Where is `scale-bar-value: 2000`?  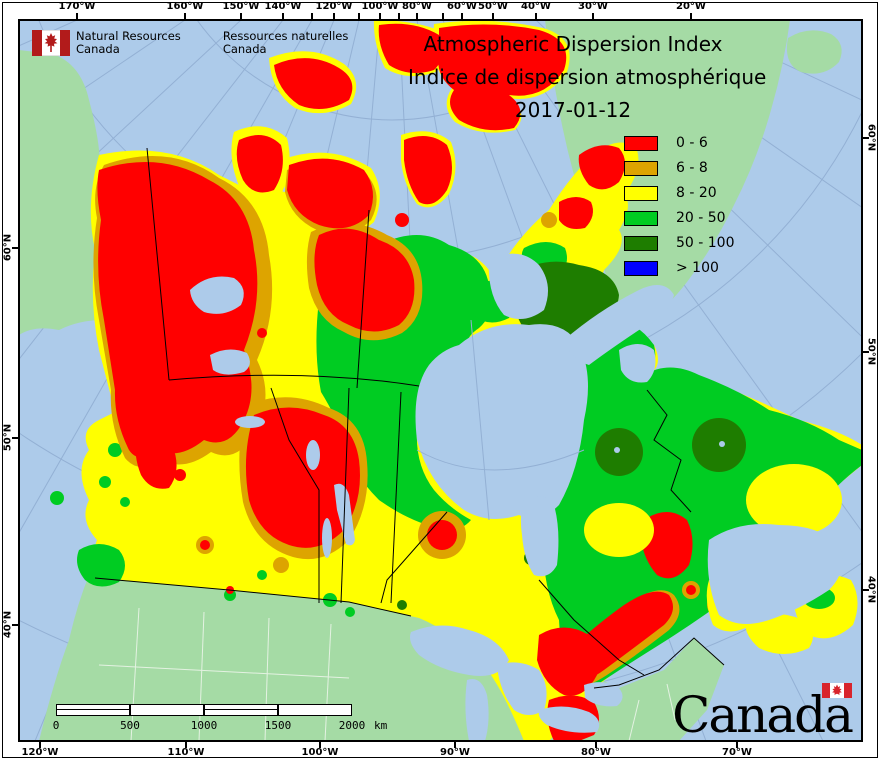 scale-bar-value: 2000 is located at coordinates (352, 725).